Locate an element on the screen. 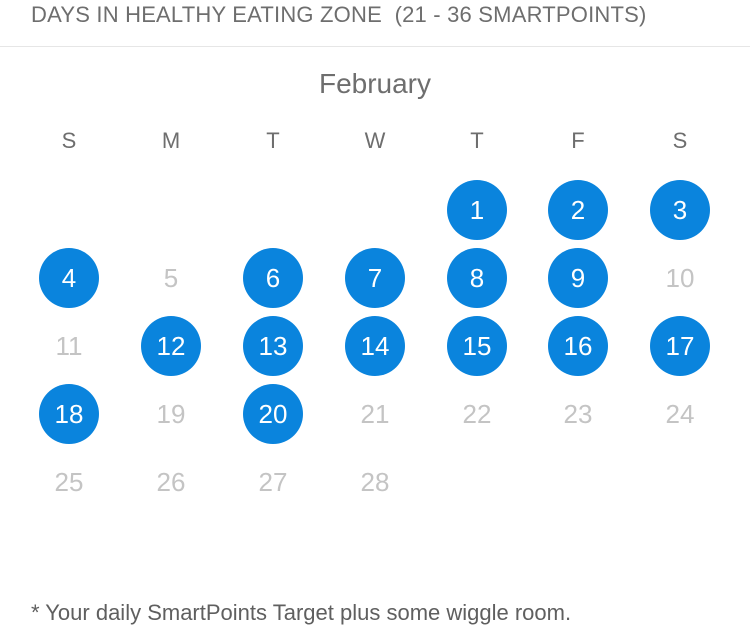  calendar-day: 24 is located at coordinates (680, 413).